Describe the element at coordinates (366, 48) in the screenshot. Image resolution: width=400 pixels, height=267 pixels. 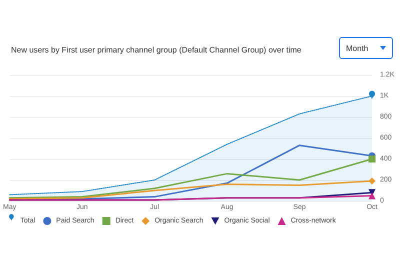
I see `dropdown: Month` at that location.